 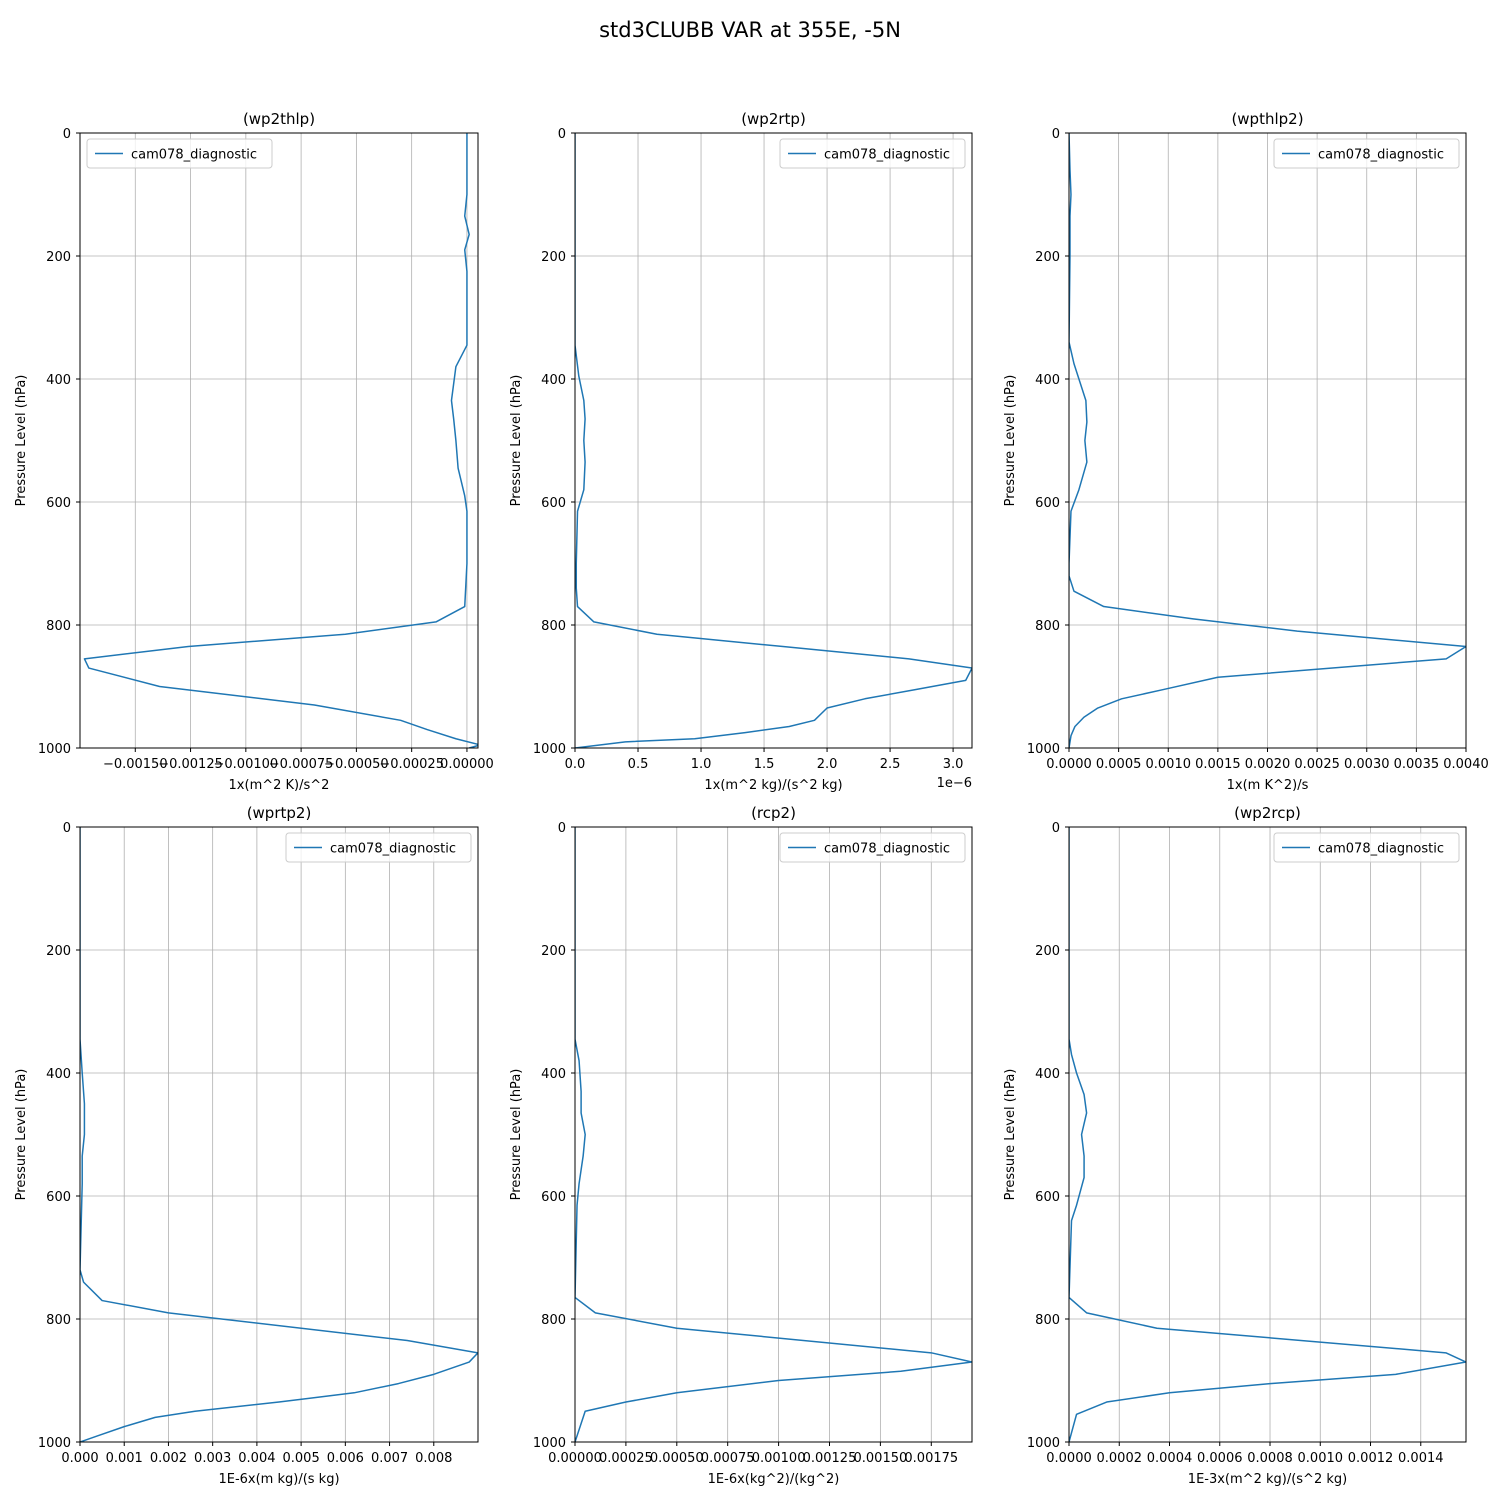 I want to click on x-tick-label: 0.002, so click(x=168, y=1458).